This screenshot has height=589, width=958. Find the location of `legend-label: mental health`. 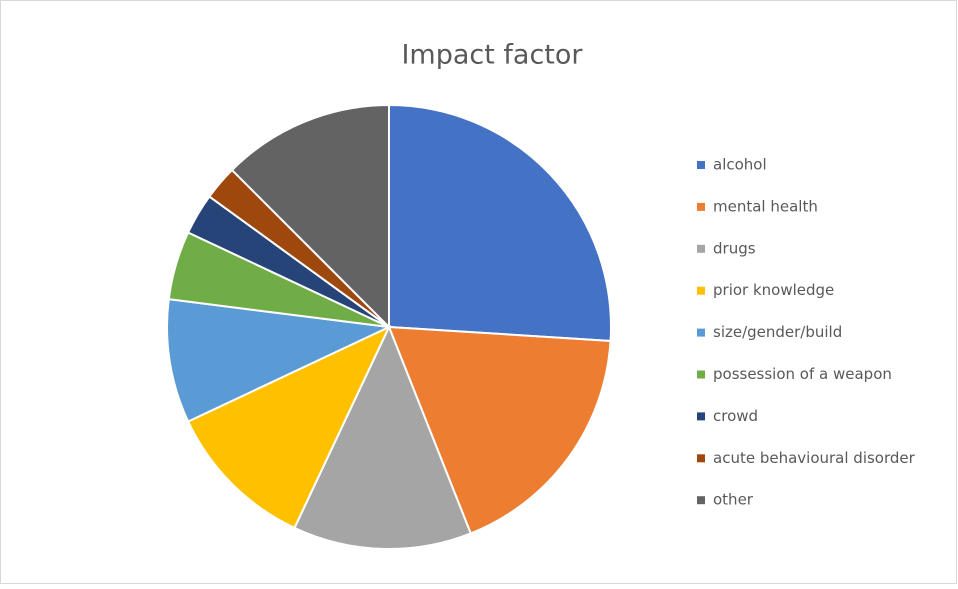

legend-label: mental health is located at coordinates (765, 206).